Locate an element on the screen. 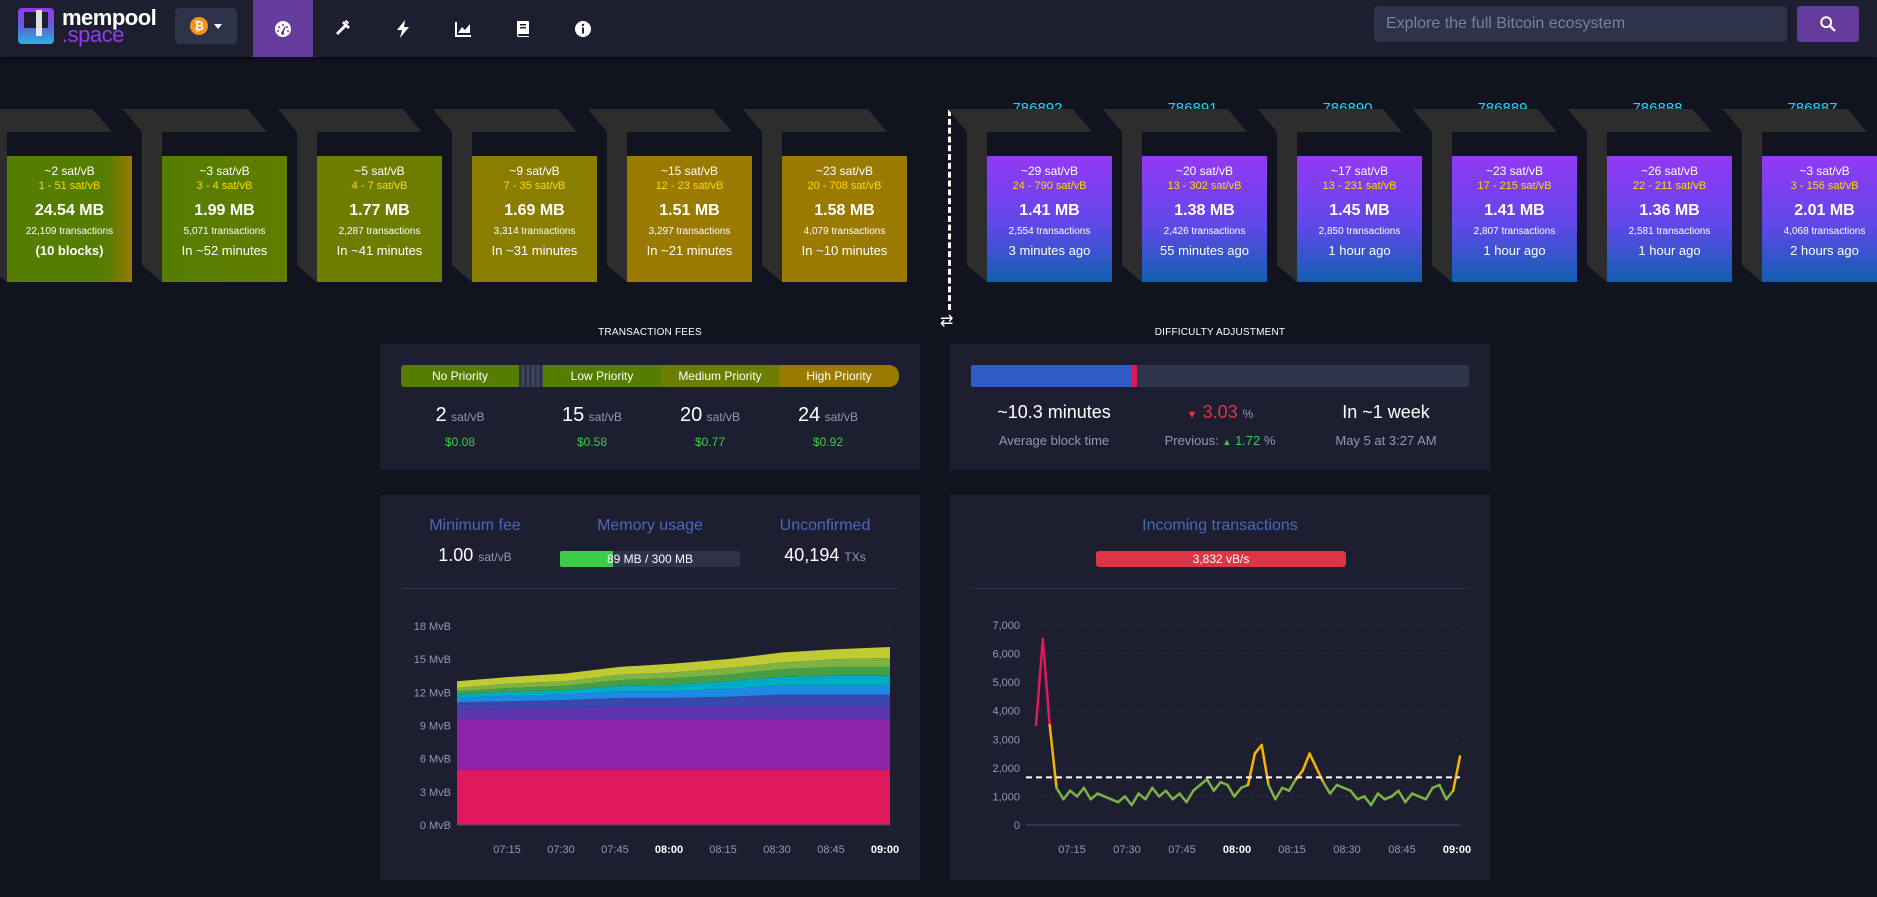 This screenshot has width=1877, height=897. graphs-icon is located at coordinates (463, 29).